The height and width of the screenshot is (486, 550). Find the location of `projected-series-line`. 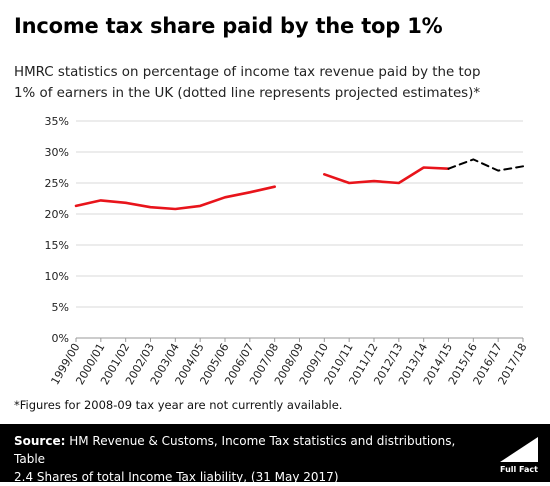

projected-series-line is located at coordinates (485, 165).